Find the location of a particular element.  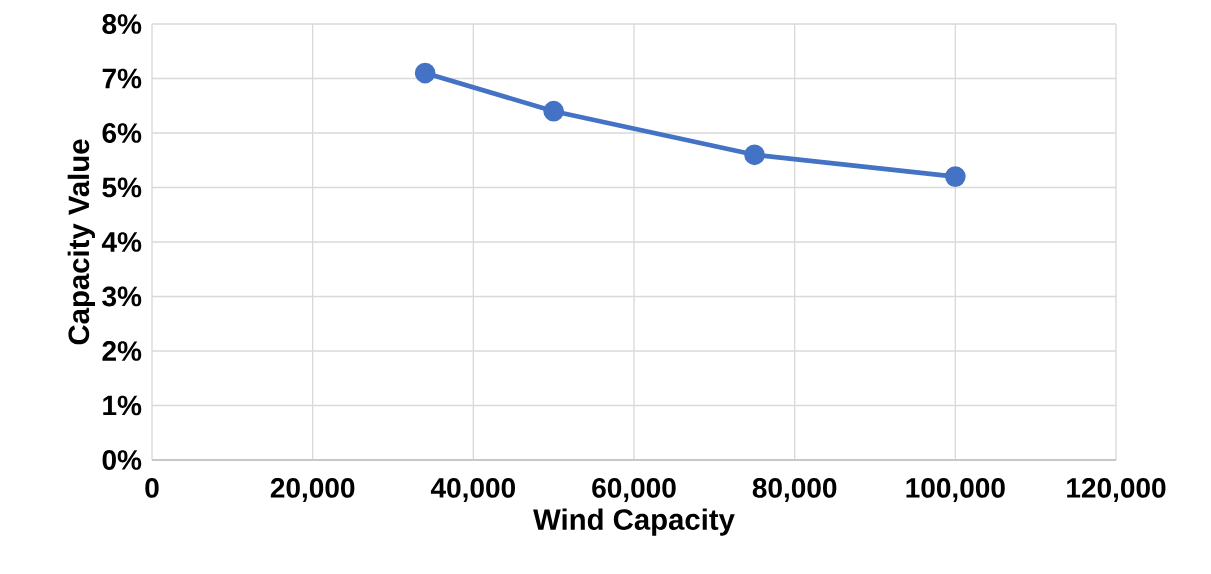

x-tick-label: 40,000 is located at coordinates (472, 490).